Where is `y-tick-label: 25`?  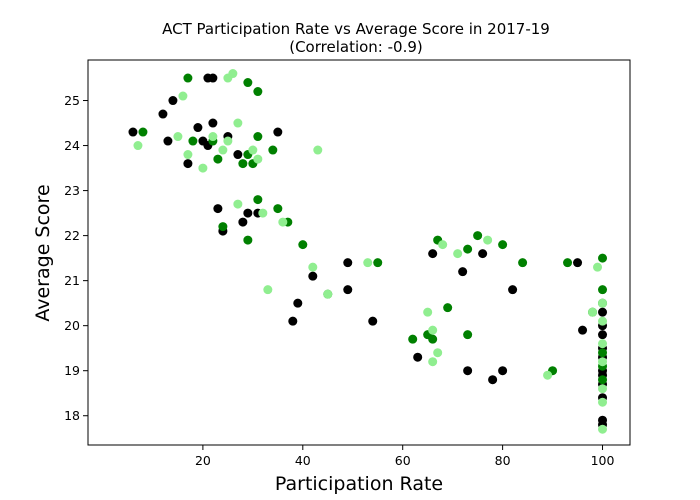 y-tick-label: 25 is located at coordinates (72, 100).